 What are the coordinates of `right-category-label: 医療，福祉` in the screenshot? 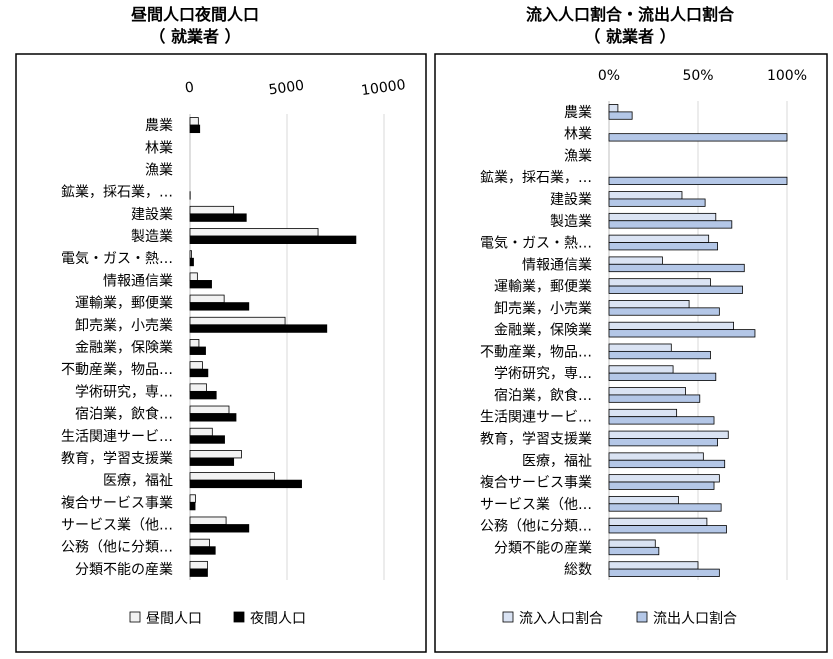 It's located at (557, 460).